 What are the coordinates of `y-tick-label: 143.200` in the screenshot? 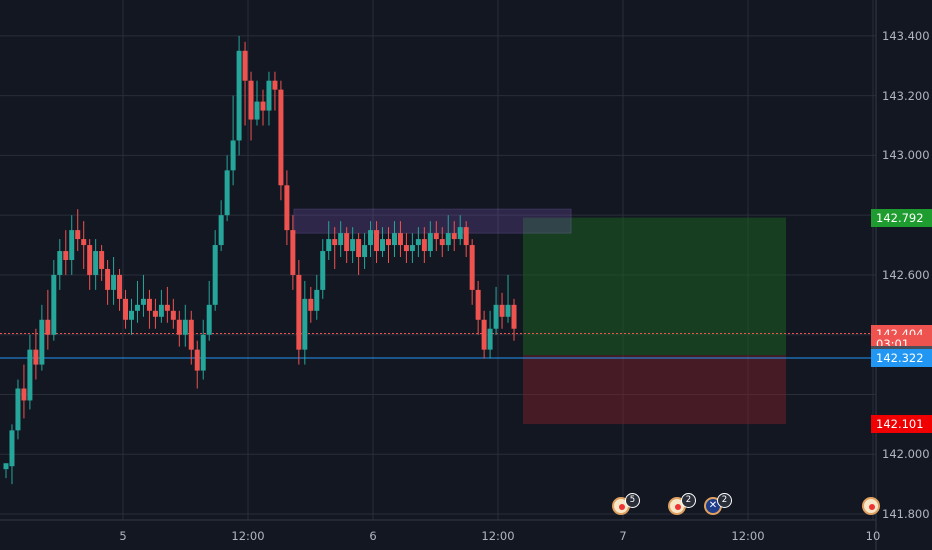 It's located at (906, 95).